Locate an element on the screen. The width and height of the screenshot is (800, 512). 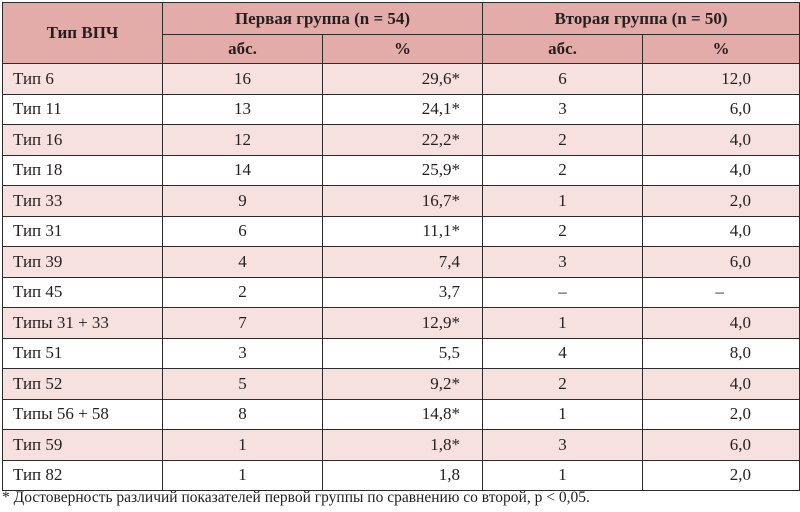
header-g2-pct: % is located at coordinates (721, 49).